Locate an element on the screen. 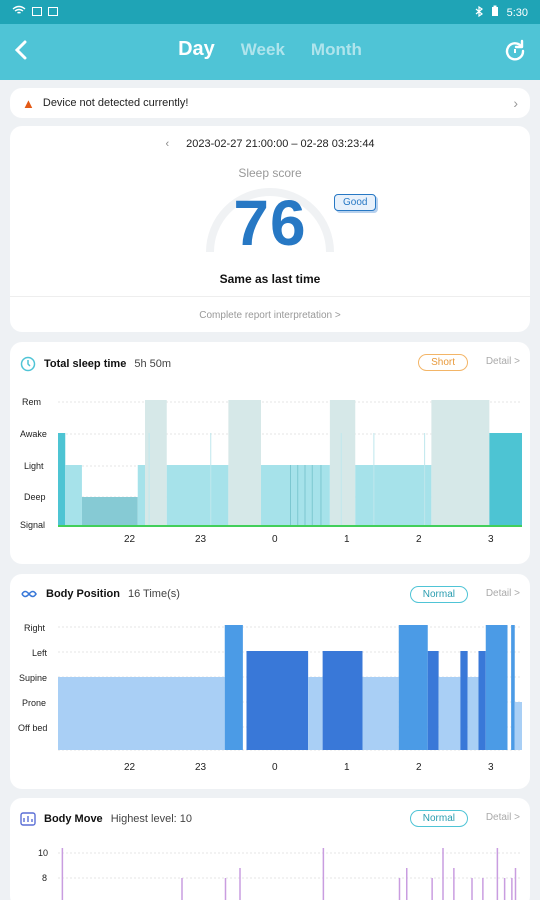  y-label-light: Light is located at coordinates (34, 466).